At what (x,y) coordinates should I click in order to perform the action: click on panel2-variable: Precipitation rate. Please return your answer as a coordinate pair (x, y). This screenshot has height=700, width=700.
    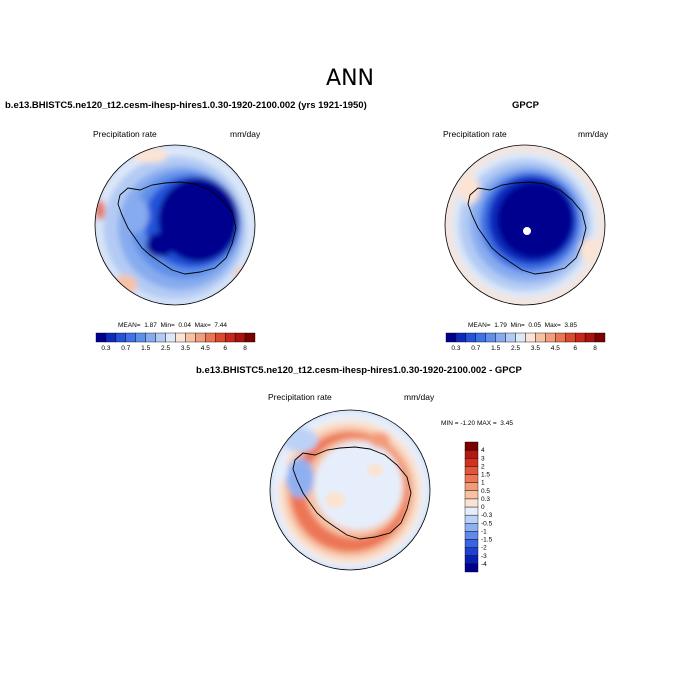
    Looking at the image, I should click on (475, 134).